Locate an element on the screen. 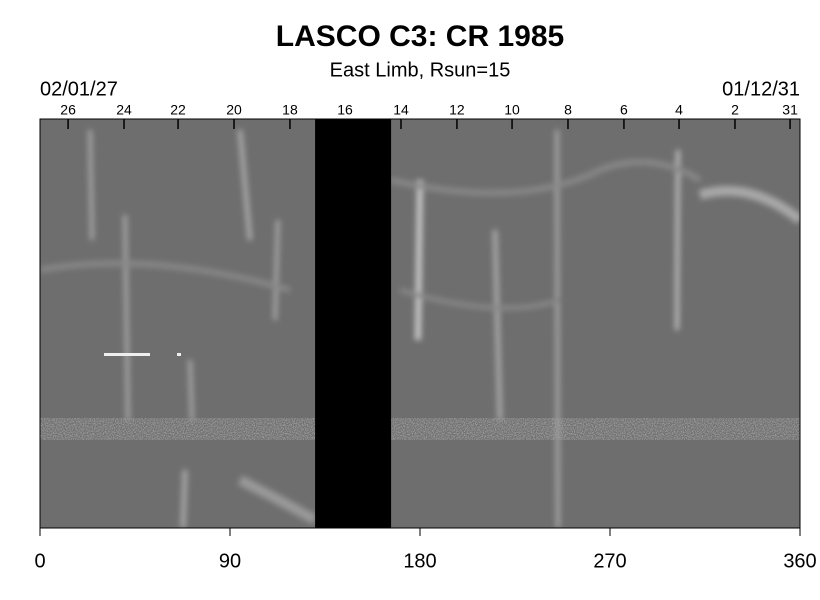 This screenshot has width=820, height=600. top-tick-label: 8 is located at coordinates (568, 110).